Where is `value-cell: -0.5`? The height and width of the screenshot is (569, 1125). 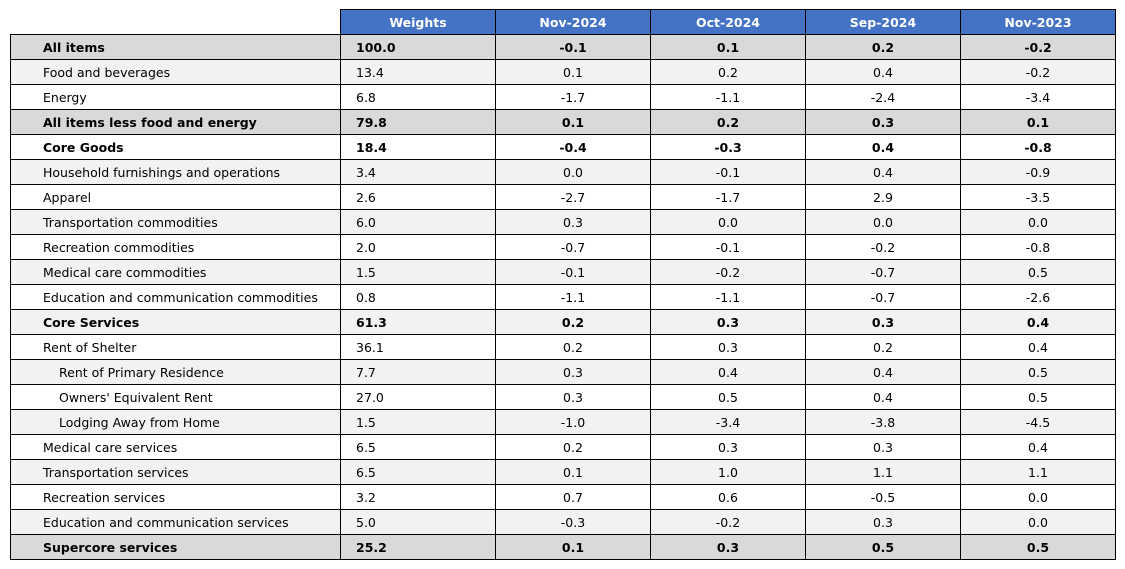 value-cell: -0.5 is located at coordinates (883, 497).